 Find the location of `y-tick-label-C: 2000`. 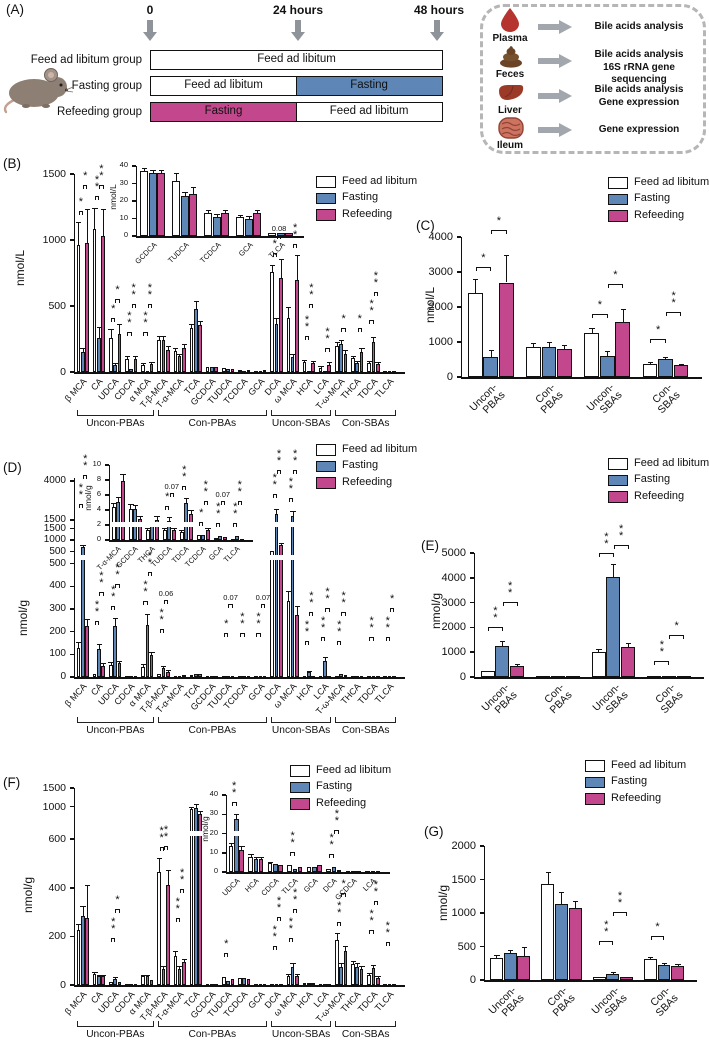

y-tick-label-C: 2000 is located at coordinates (440, 307).